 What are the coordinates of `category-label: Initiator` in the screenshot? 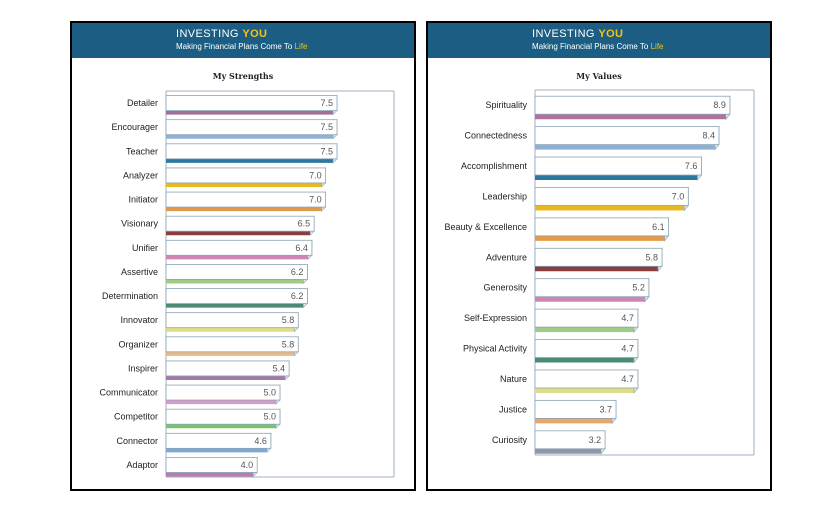 It's located at (143, 200).